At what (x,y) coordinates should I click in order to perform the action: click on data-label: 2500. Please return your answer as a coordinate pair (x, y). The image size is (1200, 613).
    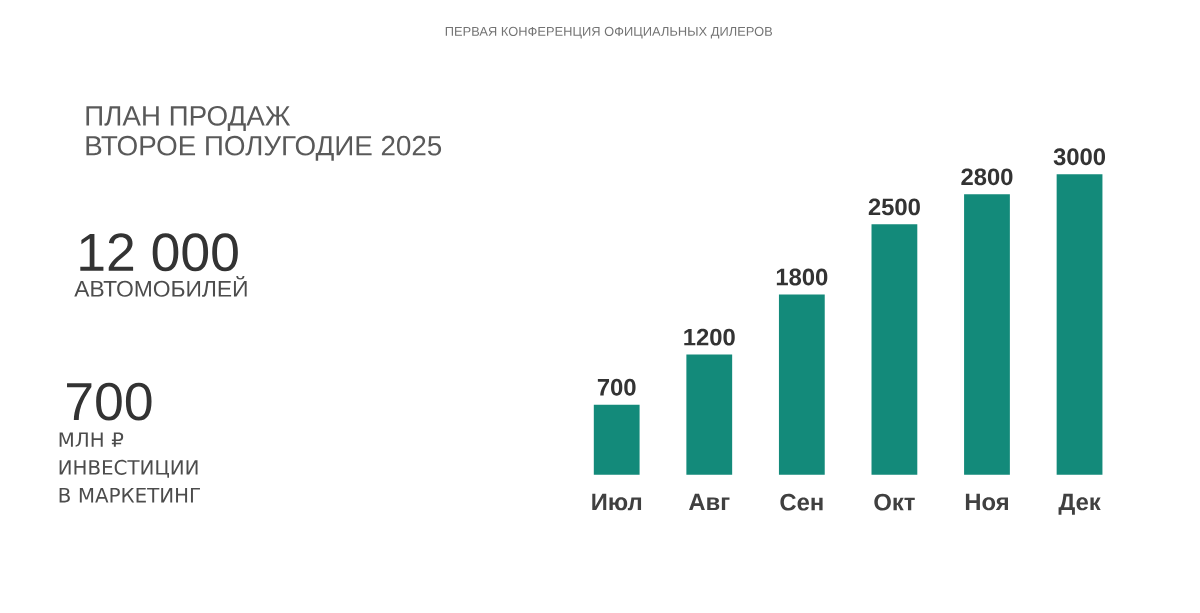
    Looking at the image, I should click on (894, 207).